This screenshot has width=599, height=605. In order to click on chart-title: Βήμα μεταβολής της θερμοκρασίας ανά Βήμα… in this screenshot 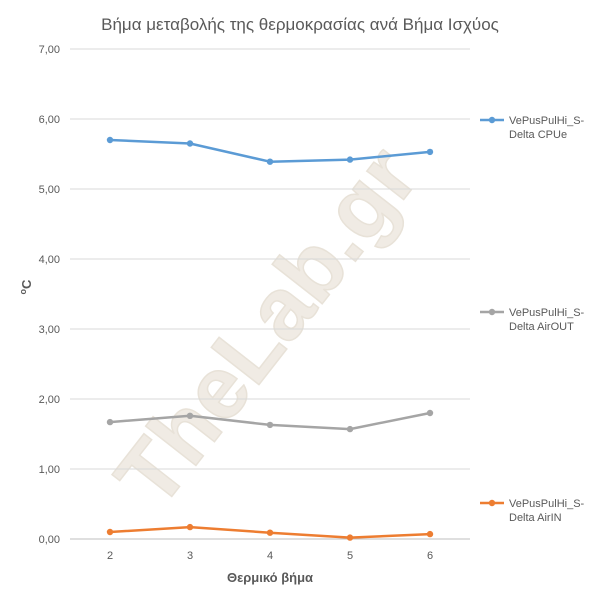, I will do `click(300, 24)`.